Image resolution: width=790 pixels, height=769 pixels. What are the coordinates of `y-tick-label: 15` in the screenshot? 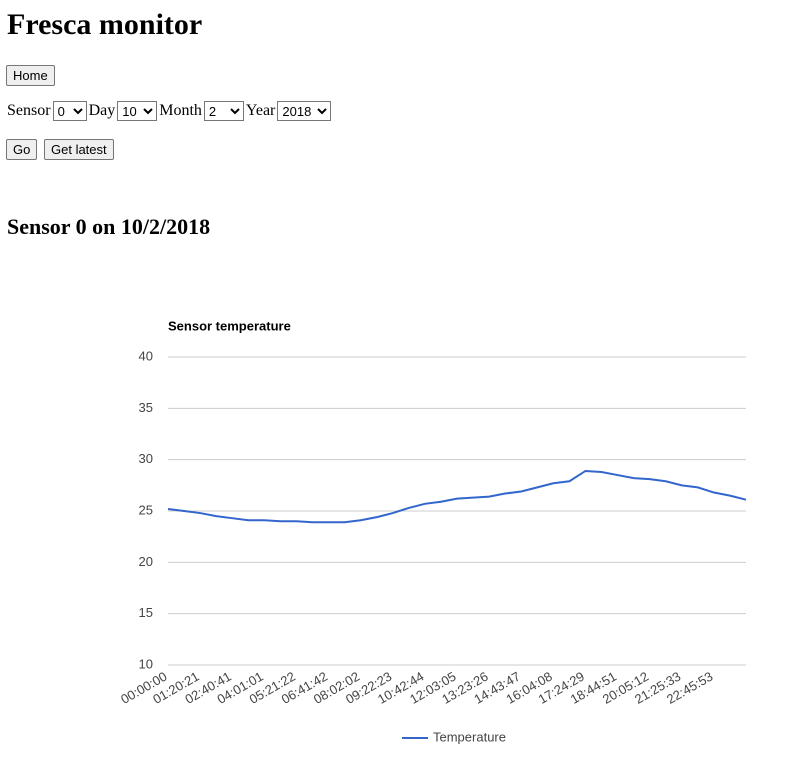 It's located at (146, 612).